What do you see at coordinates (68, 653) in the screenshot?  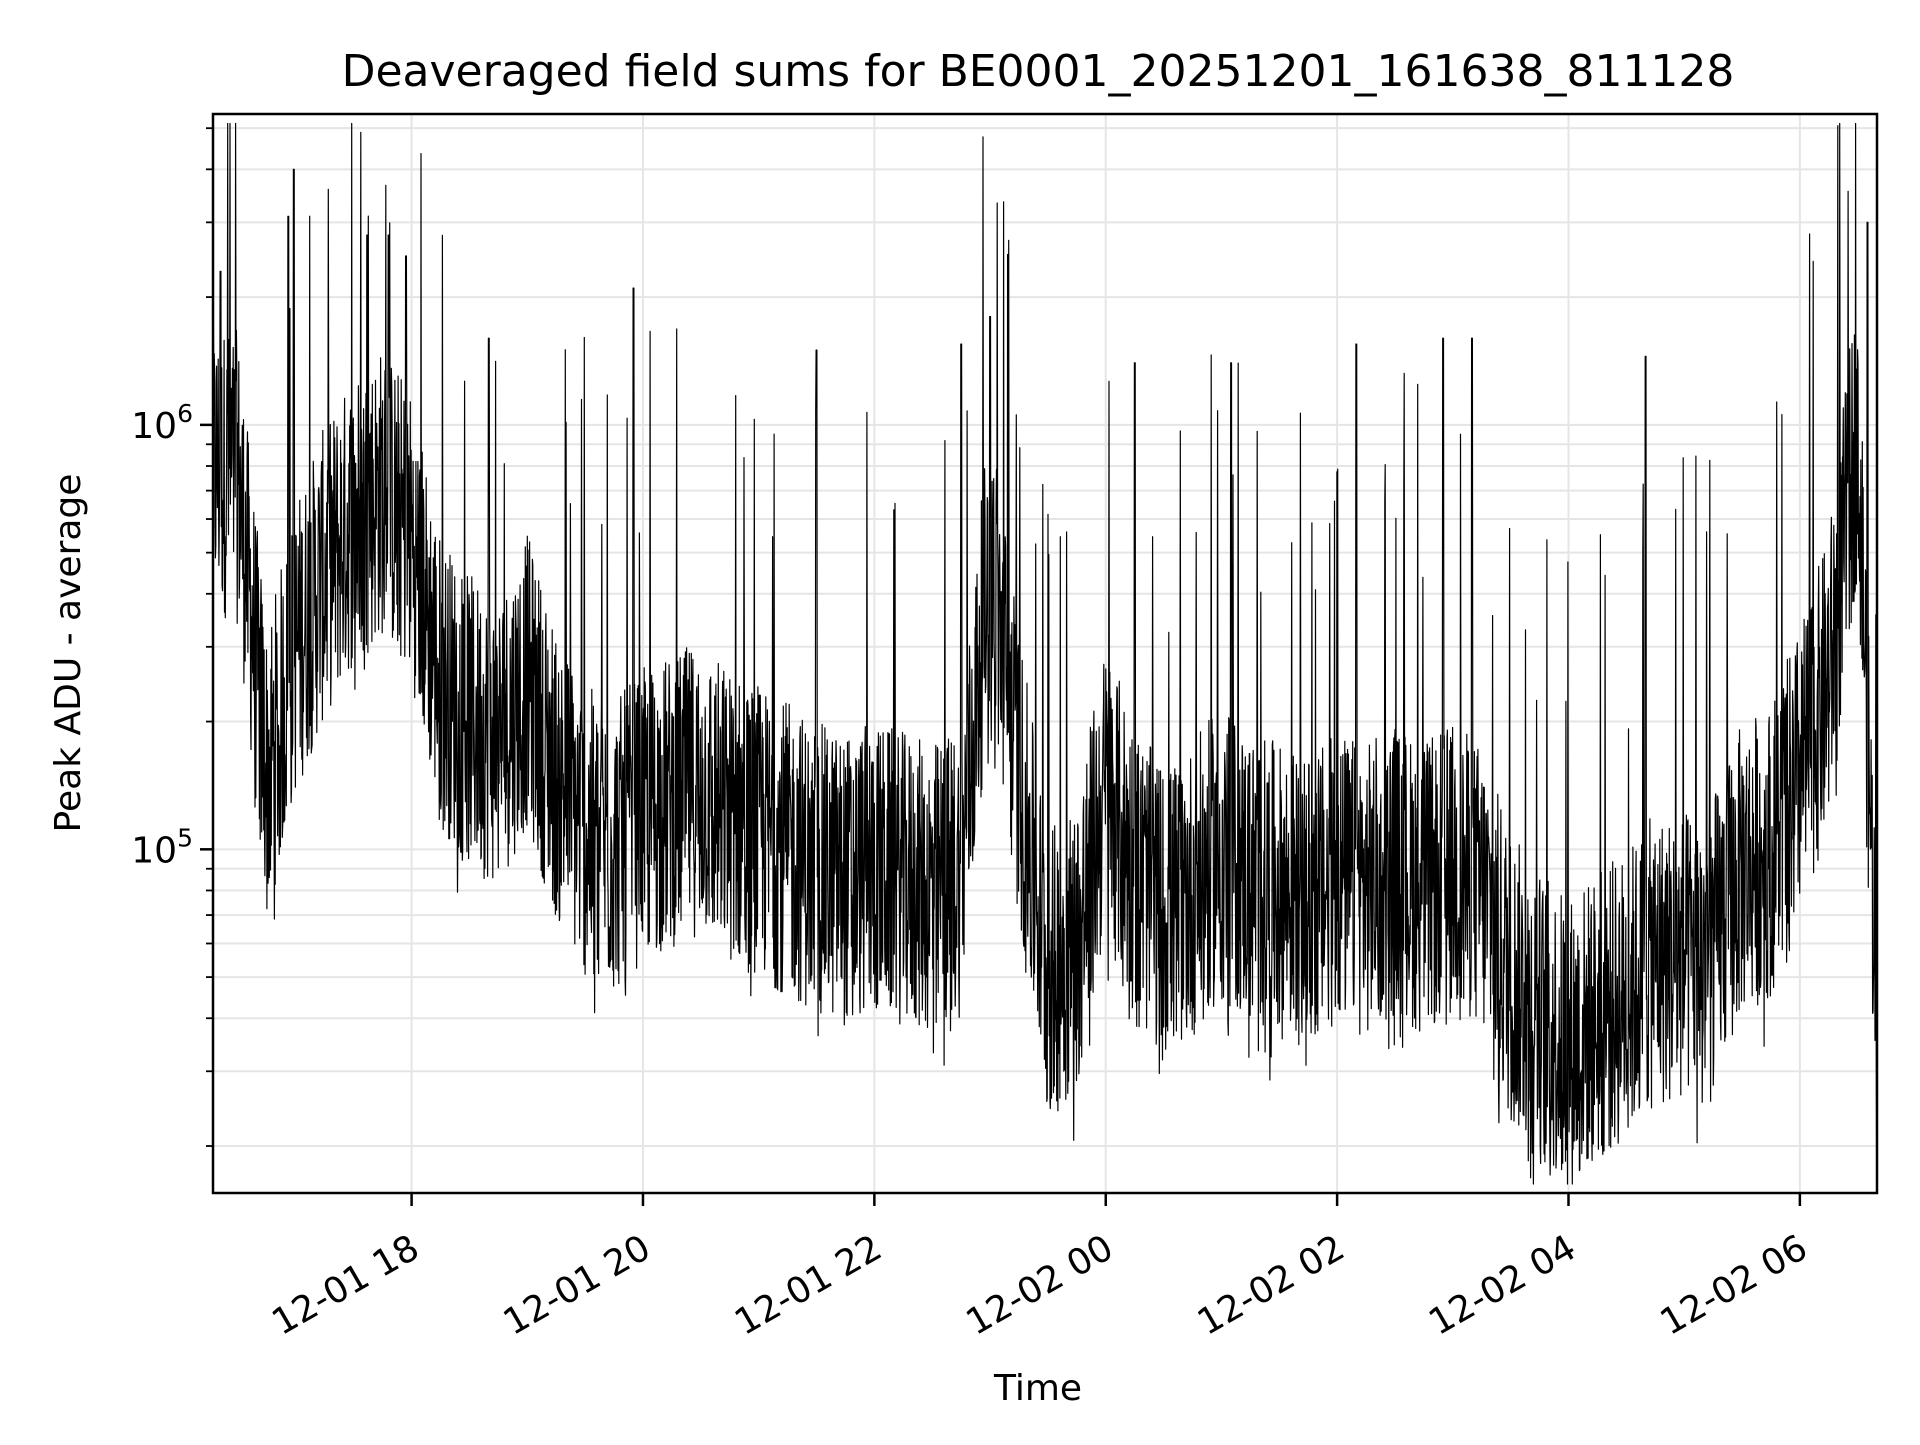 I see `y-axis-label: Peak ADU - average` at bounding box center [68, 653].